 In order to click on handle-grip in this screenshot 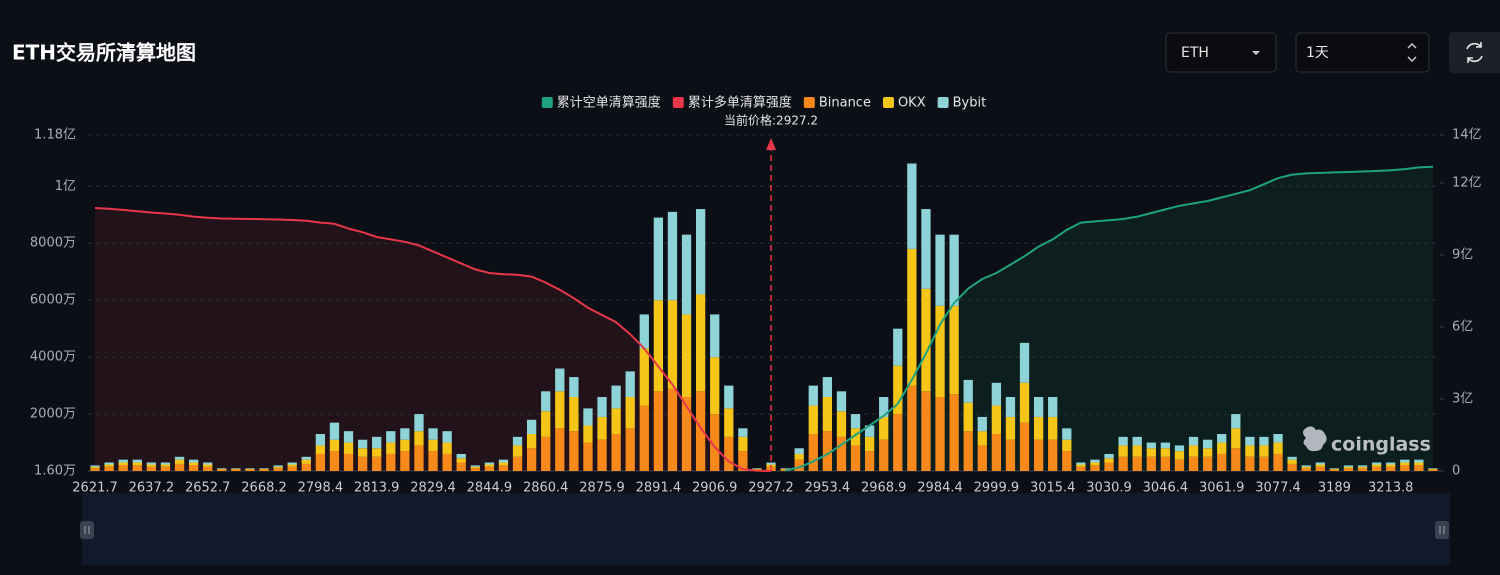, I will do `click(1442, 530)`.